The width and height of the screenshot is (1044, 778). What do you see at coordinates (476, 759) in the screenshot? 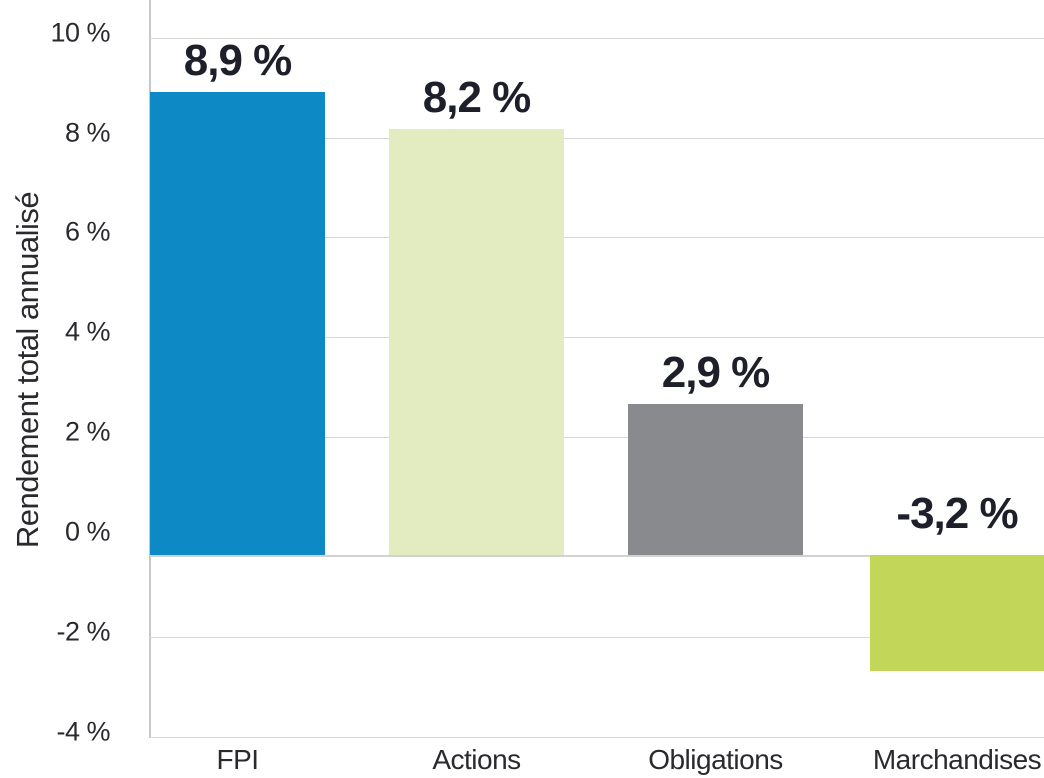
I see `category-label: Actions` at bounding box center [476, 759].